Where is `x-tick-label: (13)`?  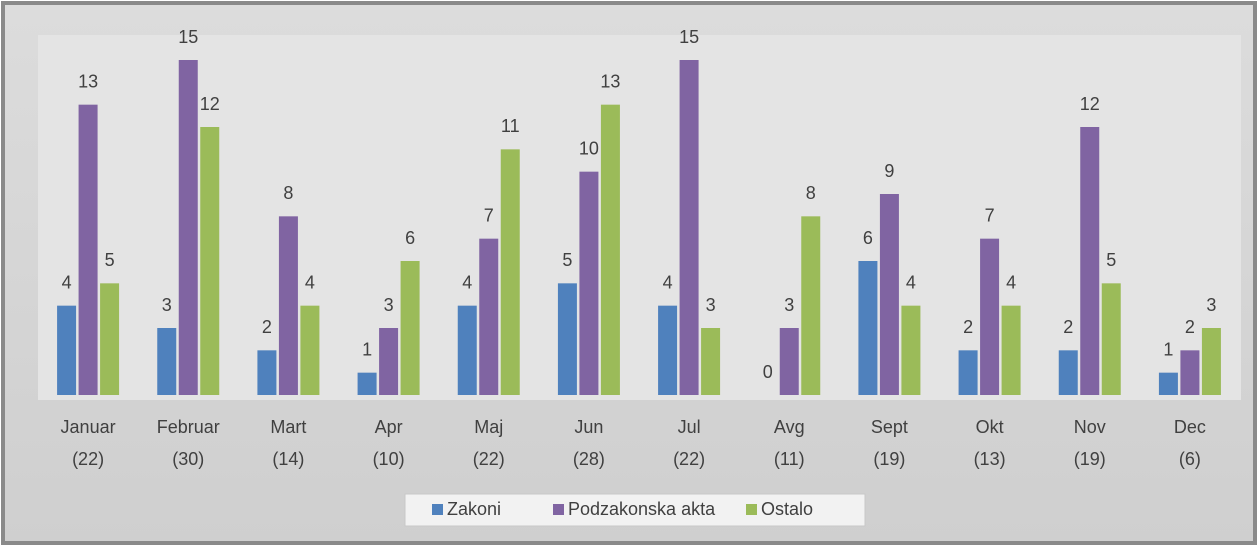 x-tick-label: (13) is located at coordinates (990, 459).